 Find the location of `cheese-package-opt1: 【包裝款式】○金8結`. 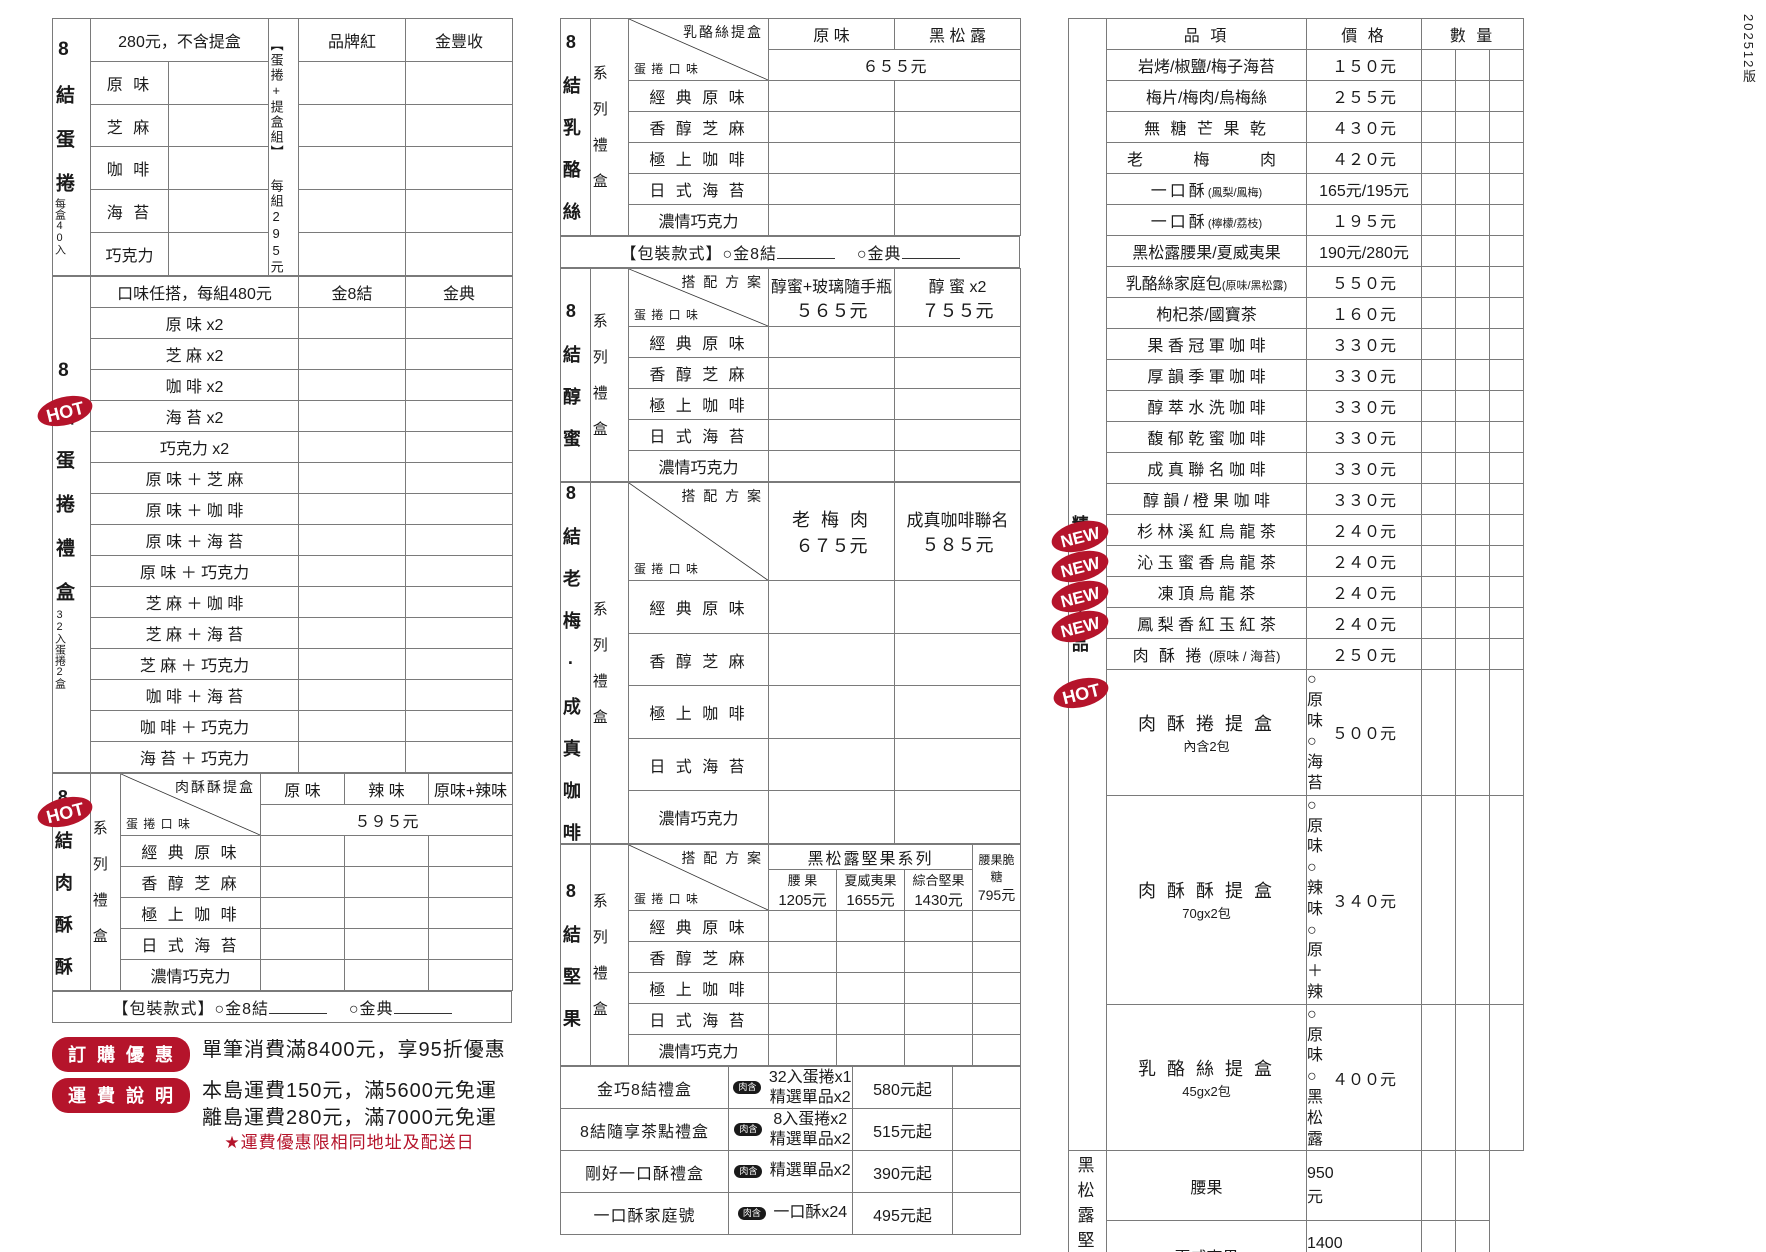

cheese-package-opt1: 【包裝款式】○金8結 is located at coordinates (699, 254).